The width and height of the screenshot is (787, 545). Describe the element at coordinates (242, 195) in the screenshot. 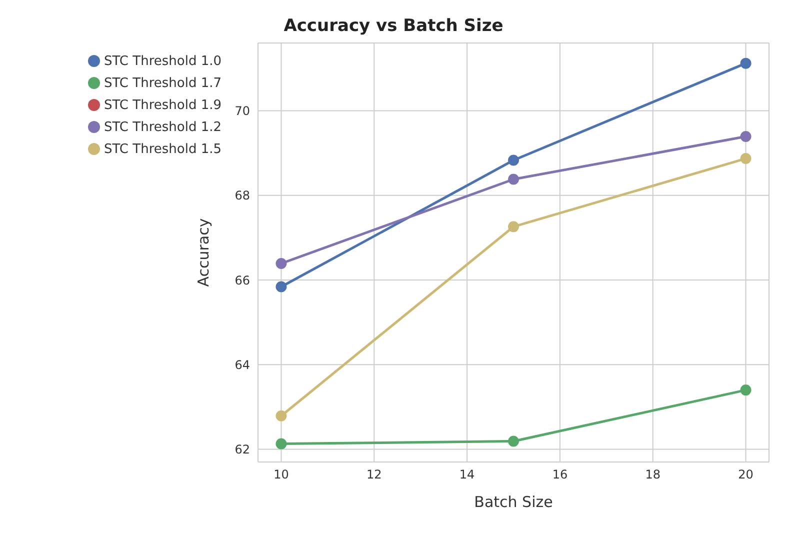

I see `y-tick-label: 68` at that location.